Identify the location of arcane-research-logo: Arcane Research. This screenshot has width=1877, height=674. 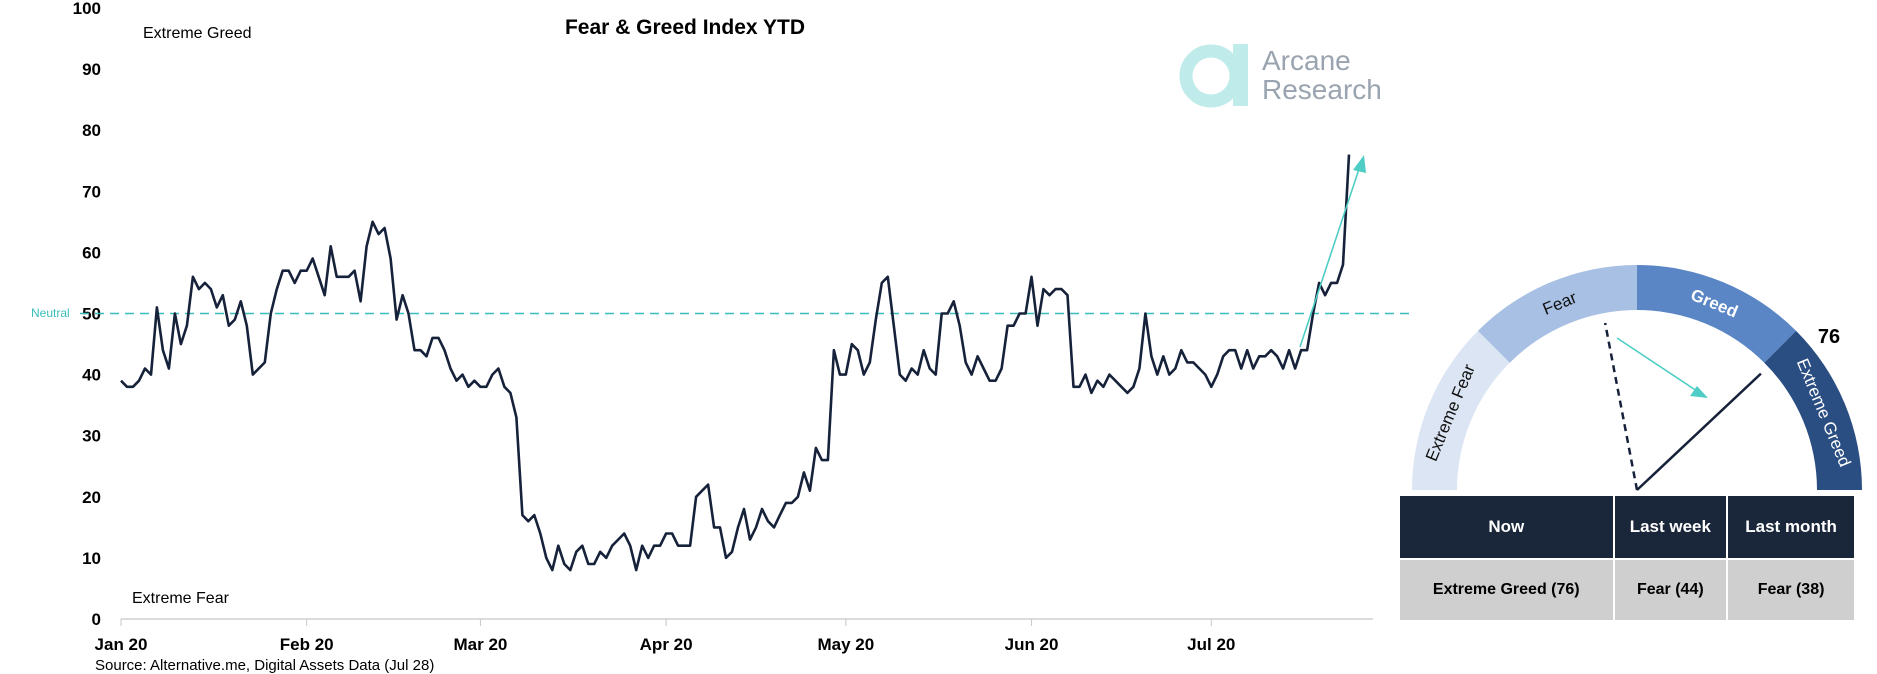
(1280, 76).